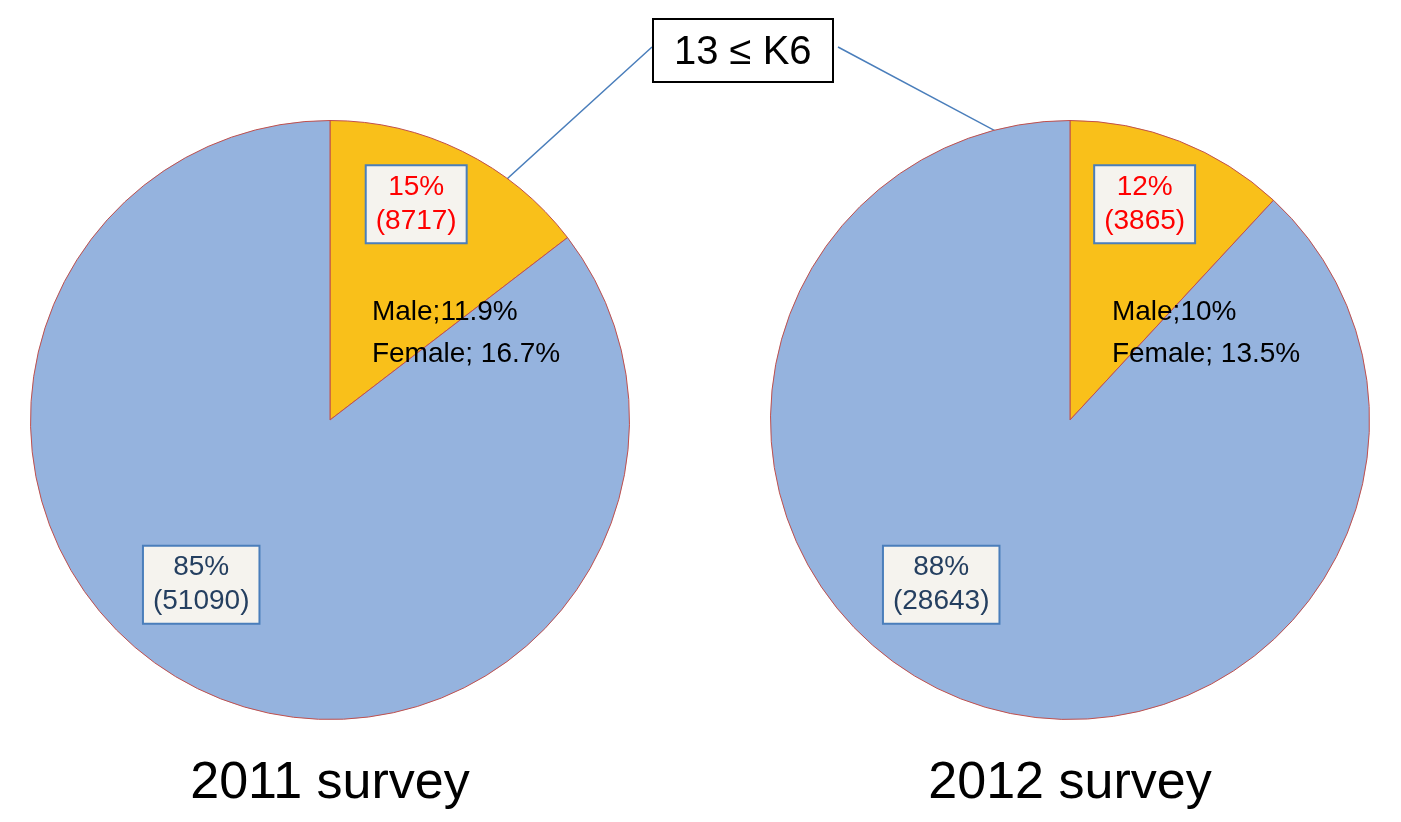 Image resolution: width=1401 pixels, height=822 pixels. What do you see at coordinates (941, 583) in the screenshot?
I see `data-label: 88% (28643)` at bounding box center [941, 583].